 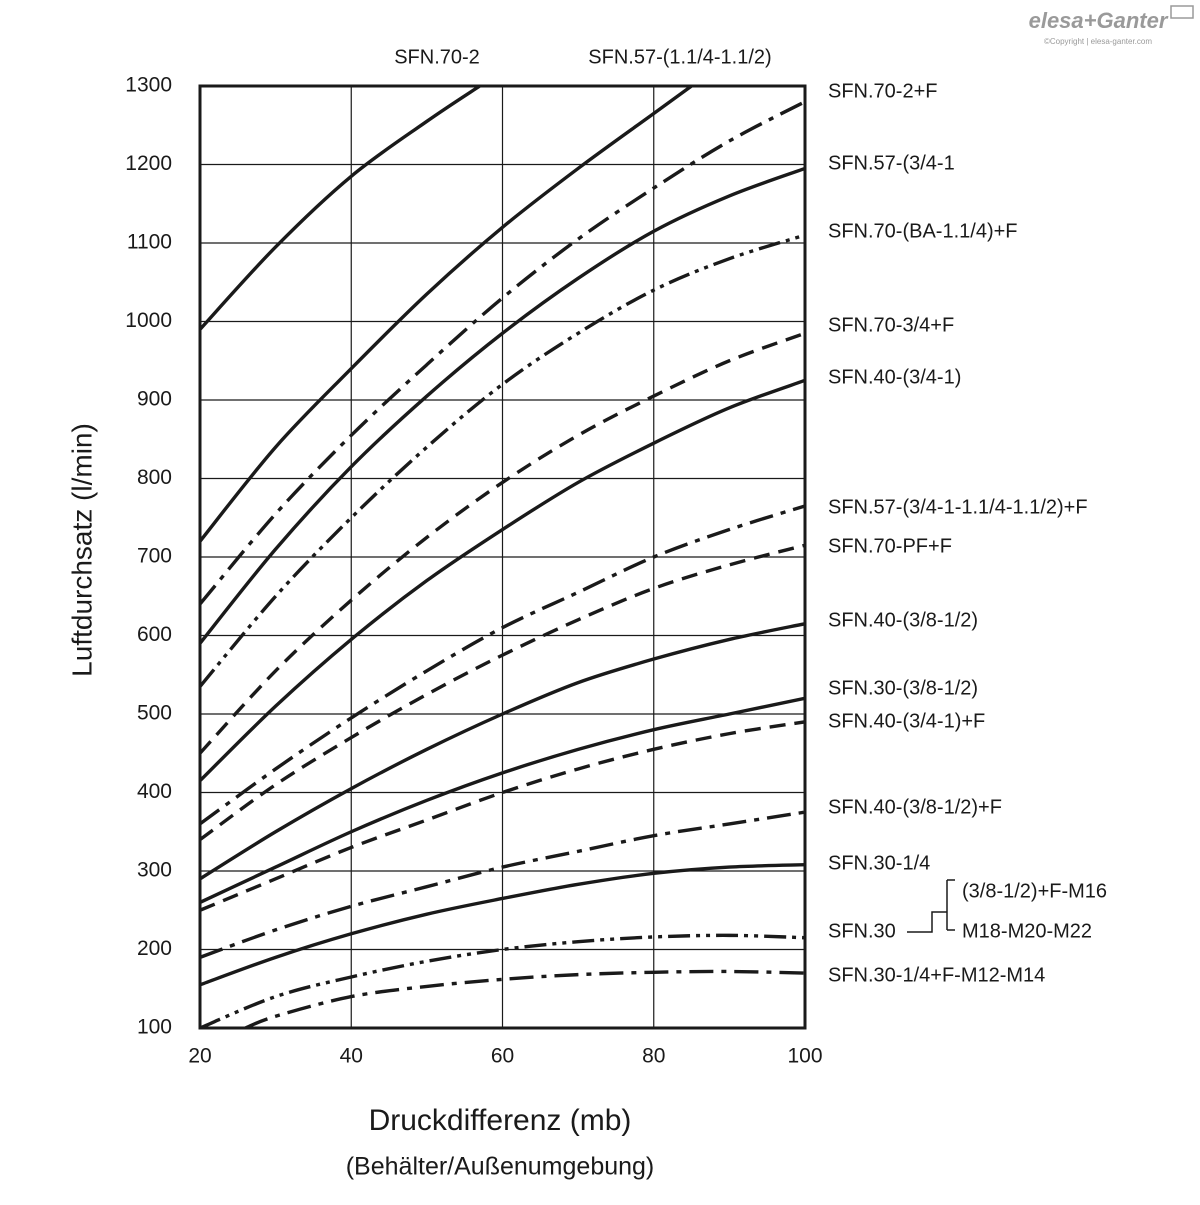 What do you see at coordinates (154, 870) in the screenshot?
I see `y-tick-label: 300` at bounding box center [154, 870].